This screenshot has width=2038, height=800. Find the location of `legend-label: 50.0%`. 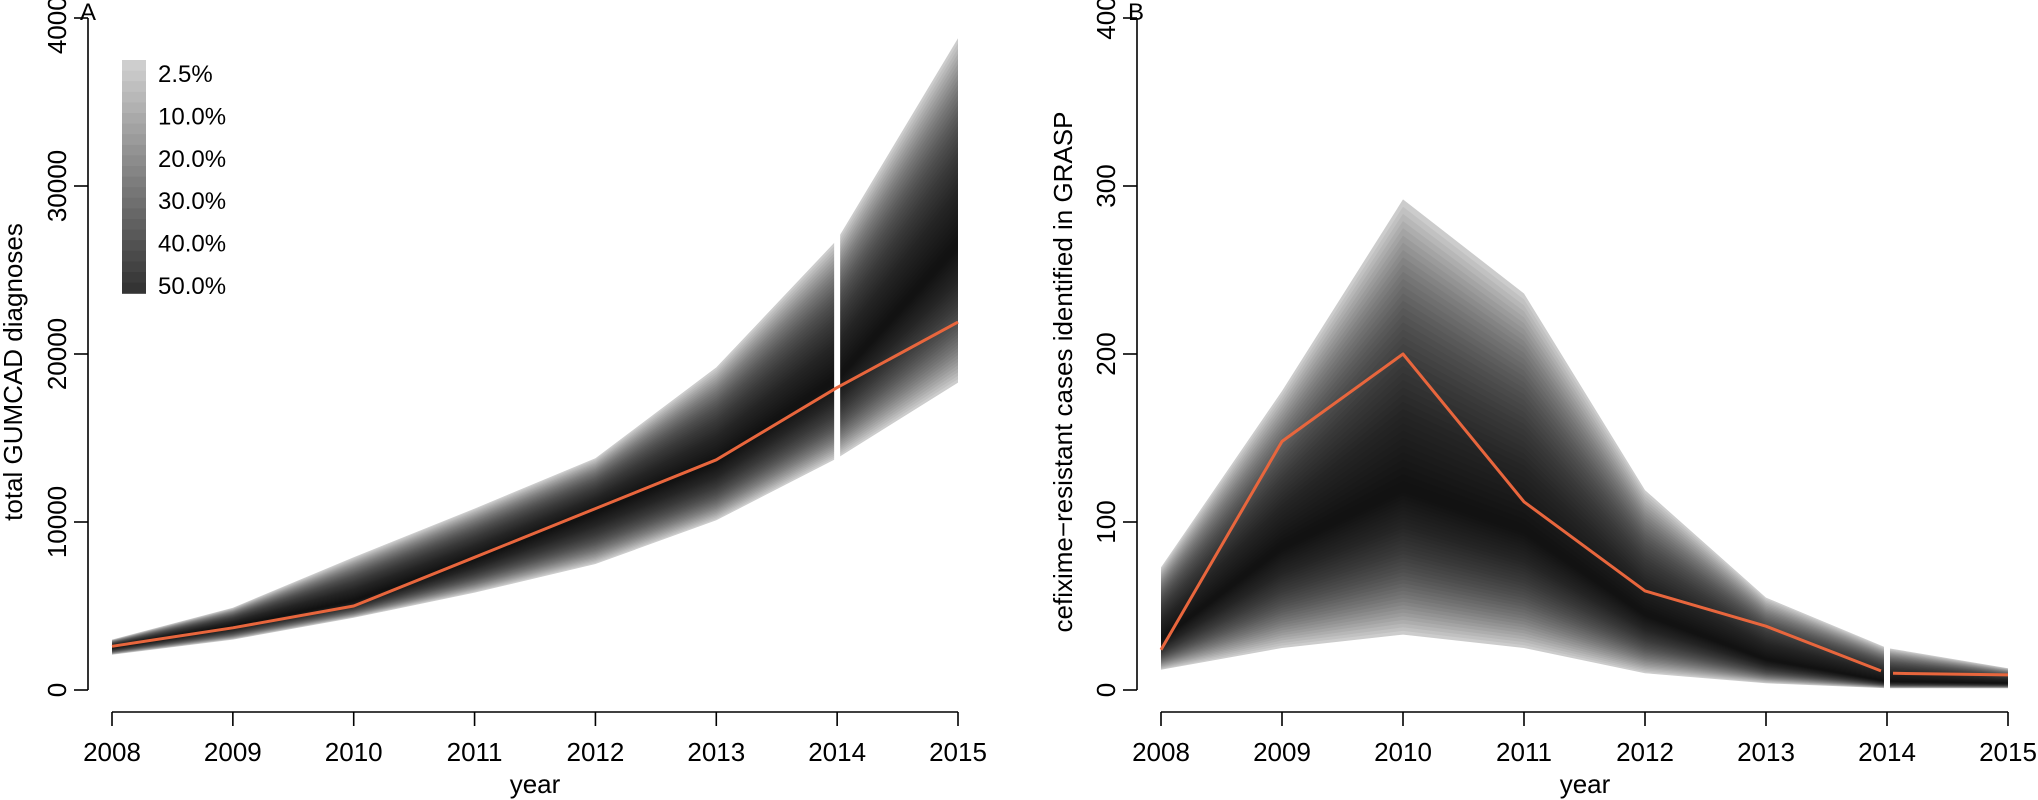

legend-label: 50.0% is located at coordinates (192, 286).